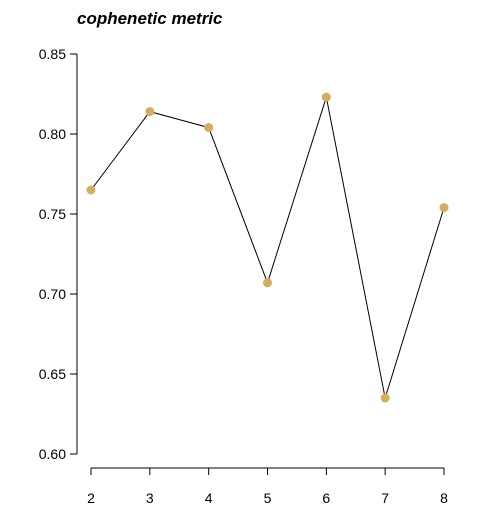  I want to click on x-tick-label: 6, so click(326, 498).